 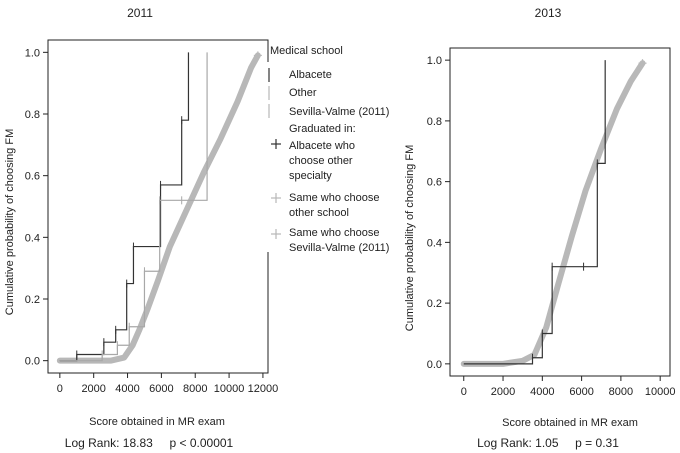 I want to click on log-rank-footnote: Log Rank: 18.83 p < 0.00001, so click(x=149, y=443).